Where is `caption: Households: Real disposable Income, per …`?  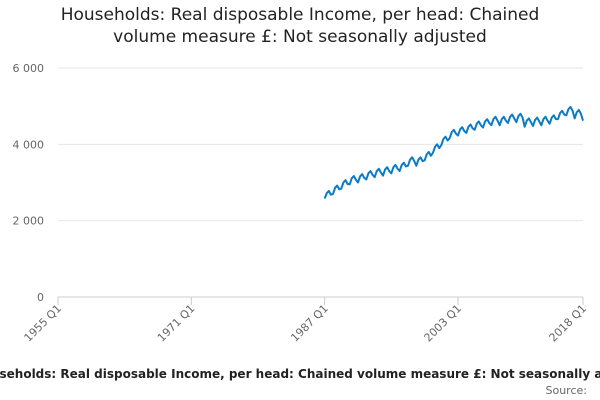 caption: Households: Real disposable Income, per … is located at coordinates (300, 374).